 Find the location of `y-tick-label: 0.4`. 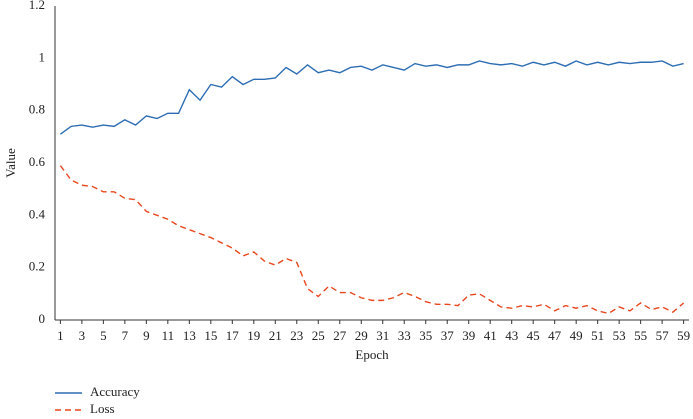

y-tick-label: 0.4 is located at coordinates (37, 213).